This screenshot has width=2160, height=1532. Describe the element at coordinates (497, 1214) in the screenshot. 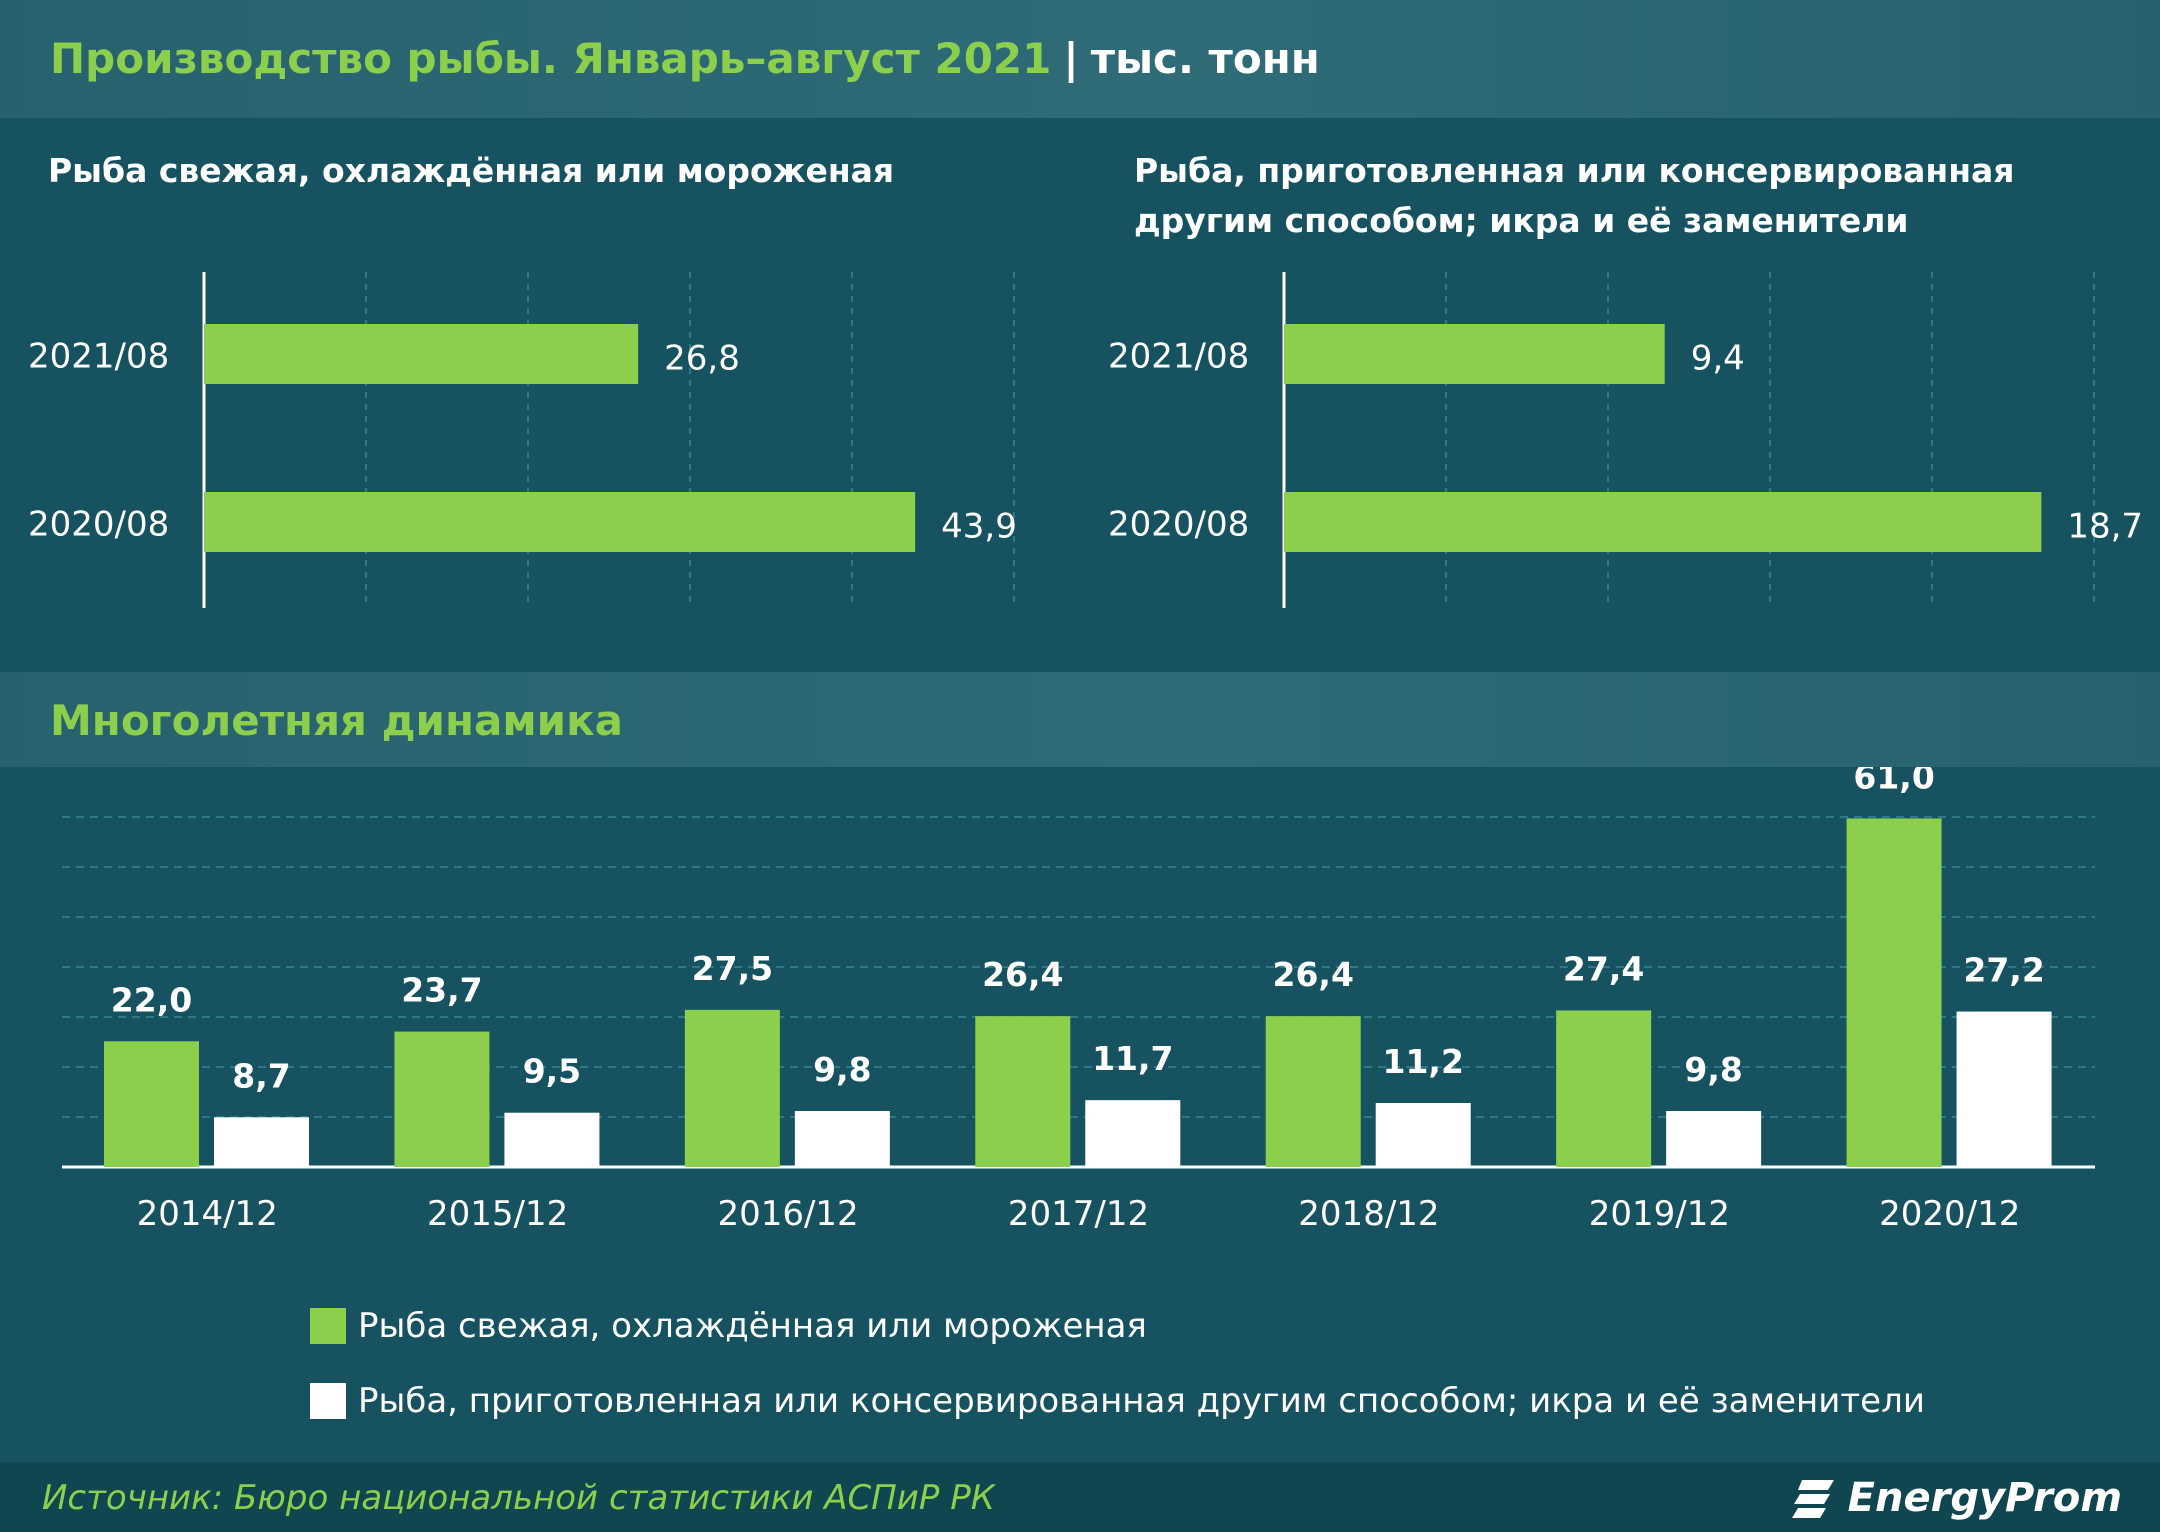

I see `year-category-label: 2015/12` at that location.